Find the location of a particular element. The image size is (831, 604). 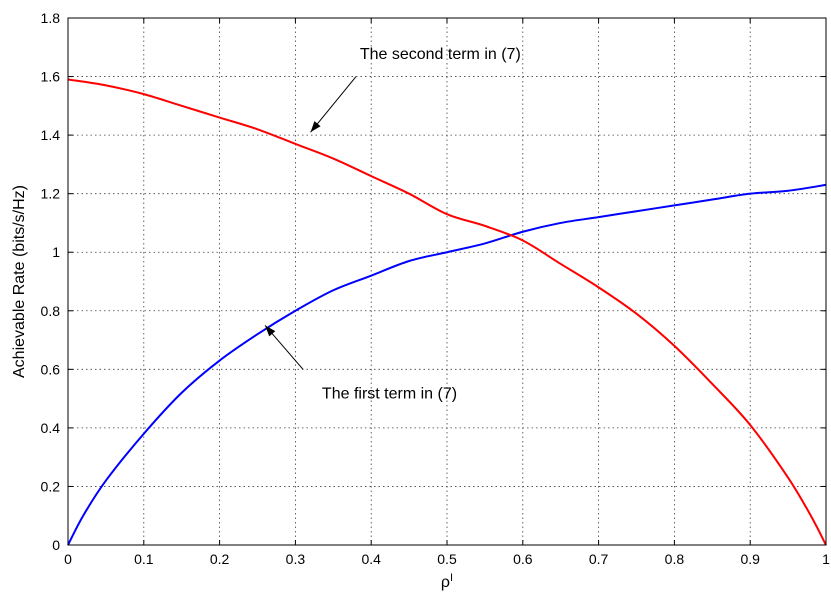

x-axis-label-superscript: I is located at coordinates (451, 578).